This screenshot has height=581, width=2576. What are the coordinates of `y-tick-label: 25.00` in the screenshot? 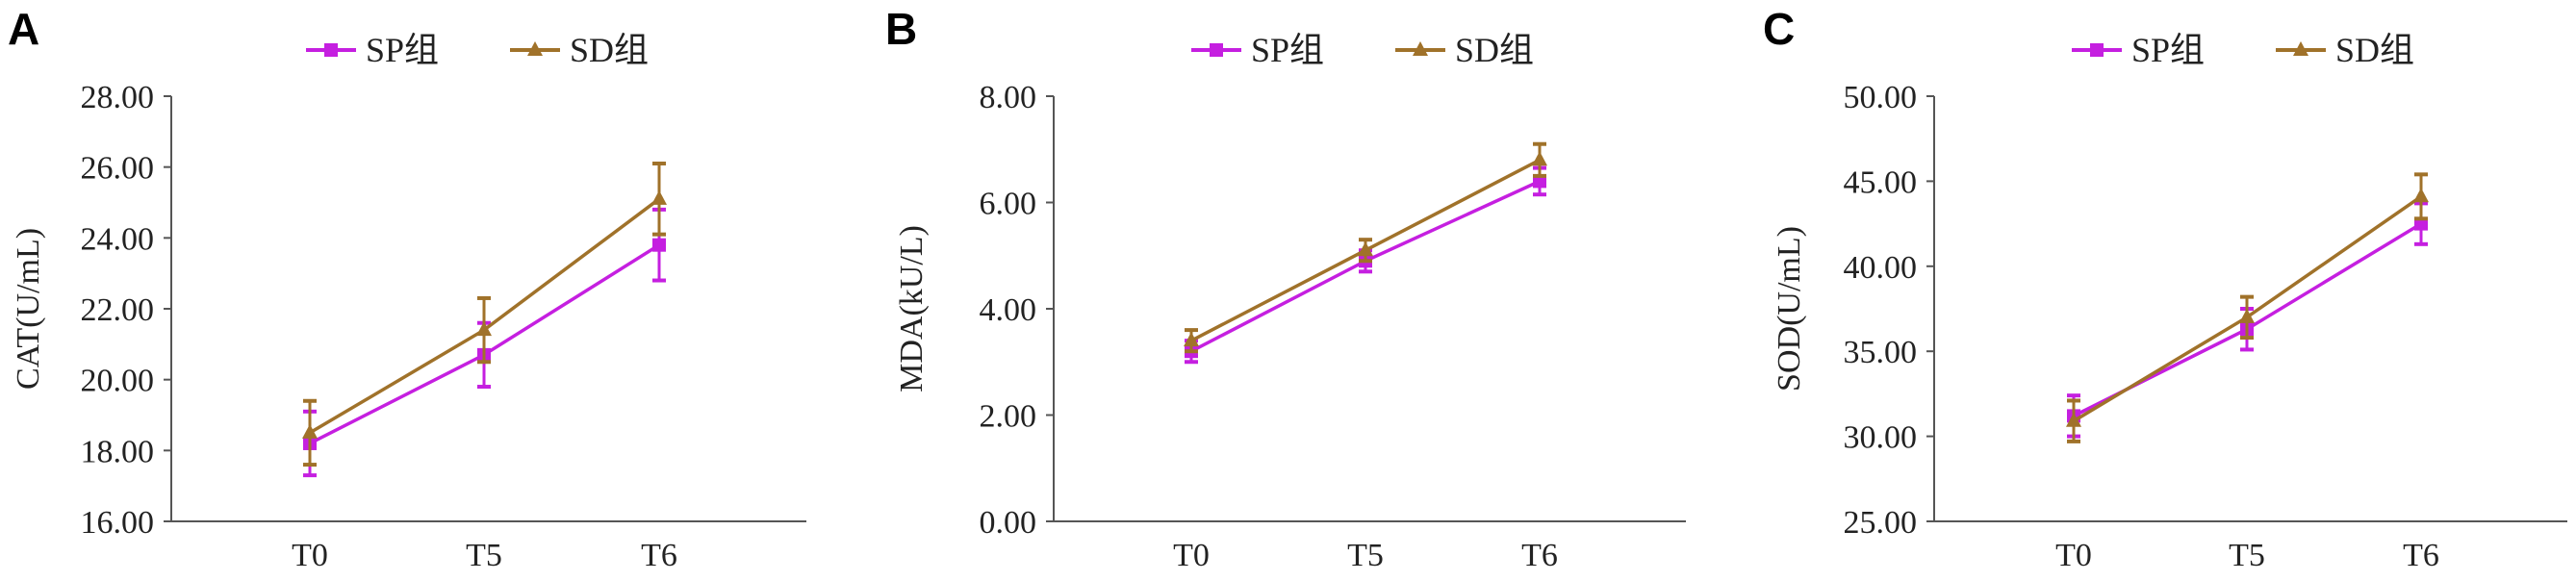 It's located at (1881, 523).